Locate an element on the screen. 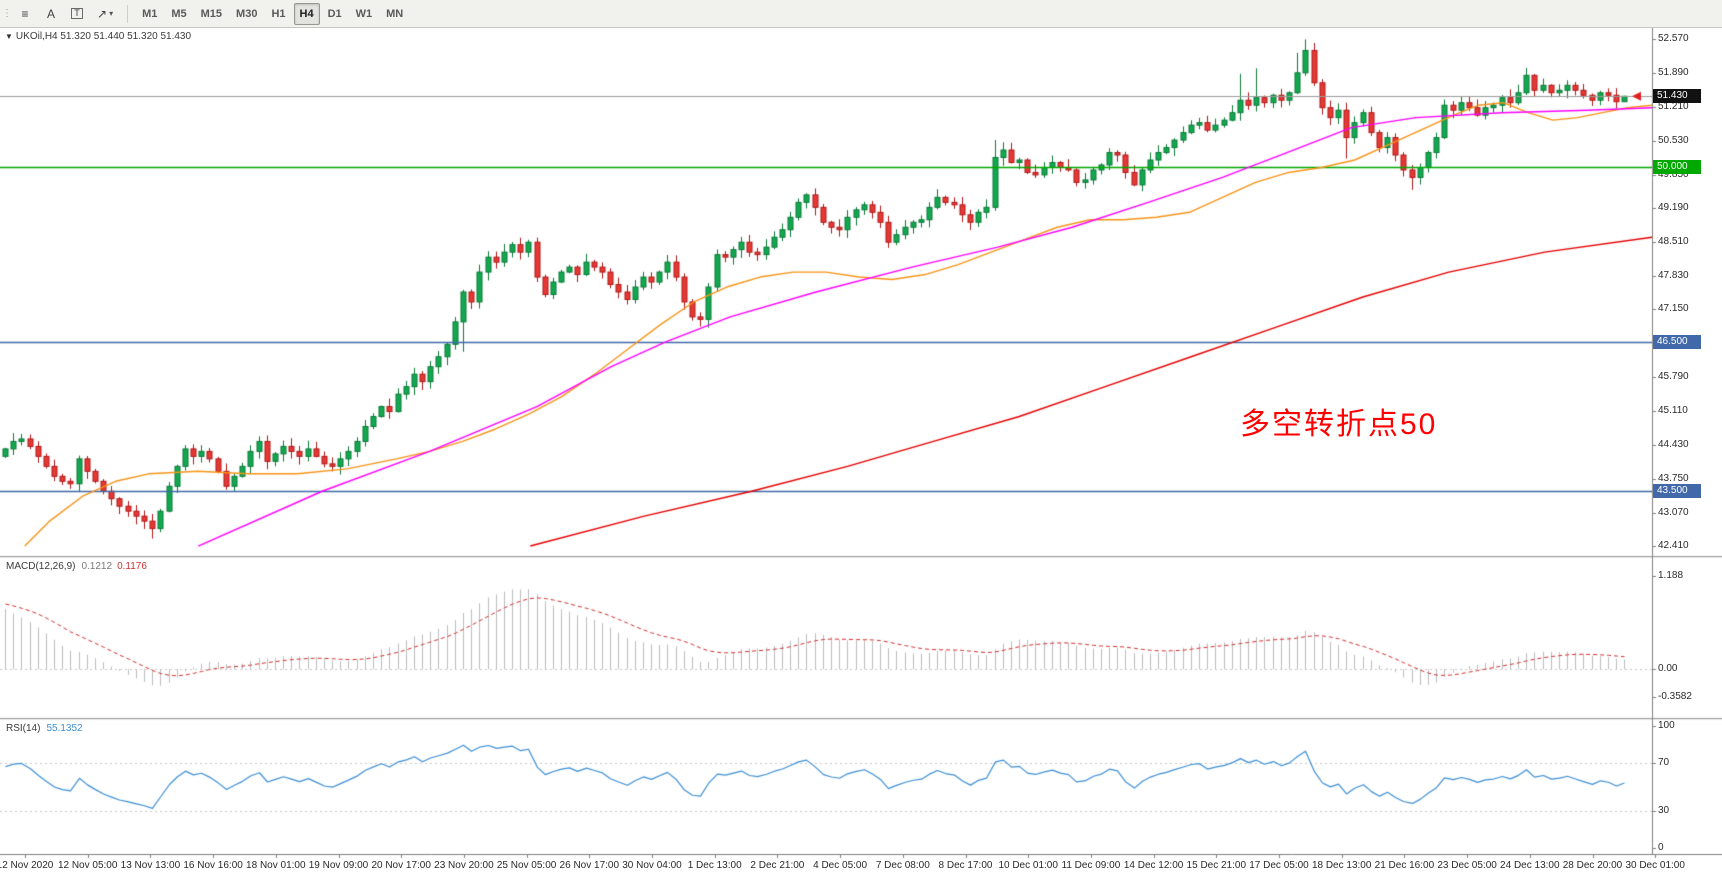 The image size is (1722, 892). time-axis-label: 1 Dec 13:00 is located at coordinates (714, 865).